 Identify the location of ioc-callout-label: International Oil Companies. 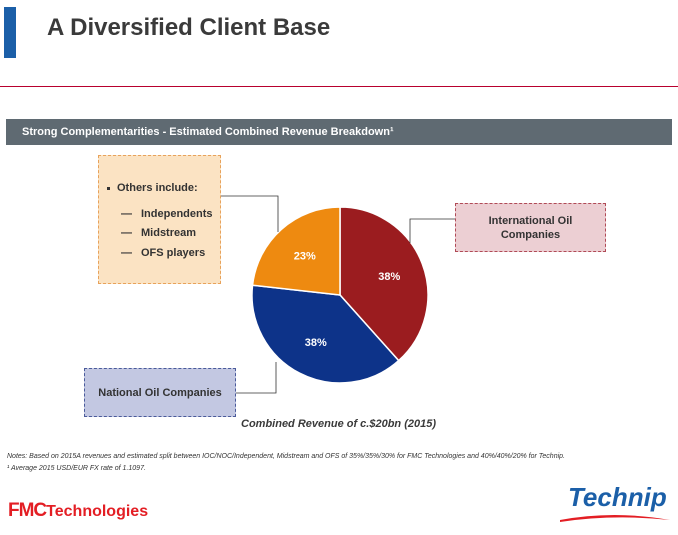
(530, 227).